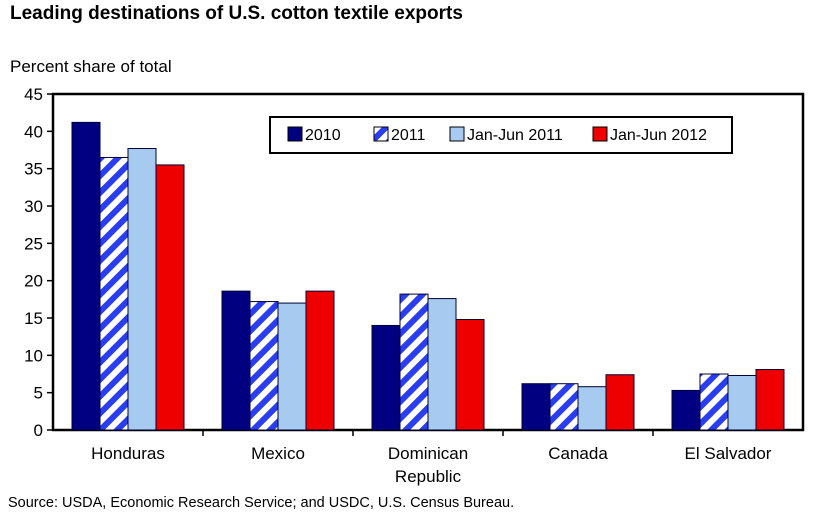 The height and width of the screenshot is (532, 822). Describe the element at coordinates (33, 355) in the screenshot. I see `y-tick-label: 10` at that location.